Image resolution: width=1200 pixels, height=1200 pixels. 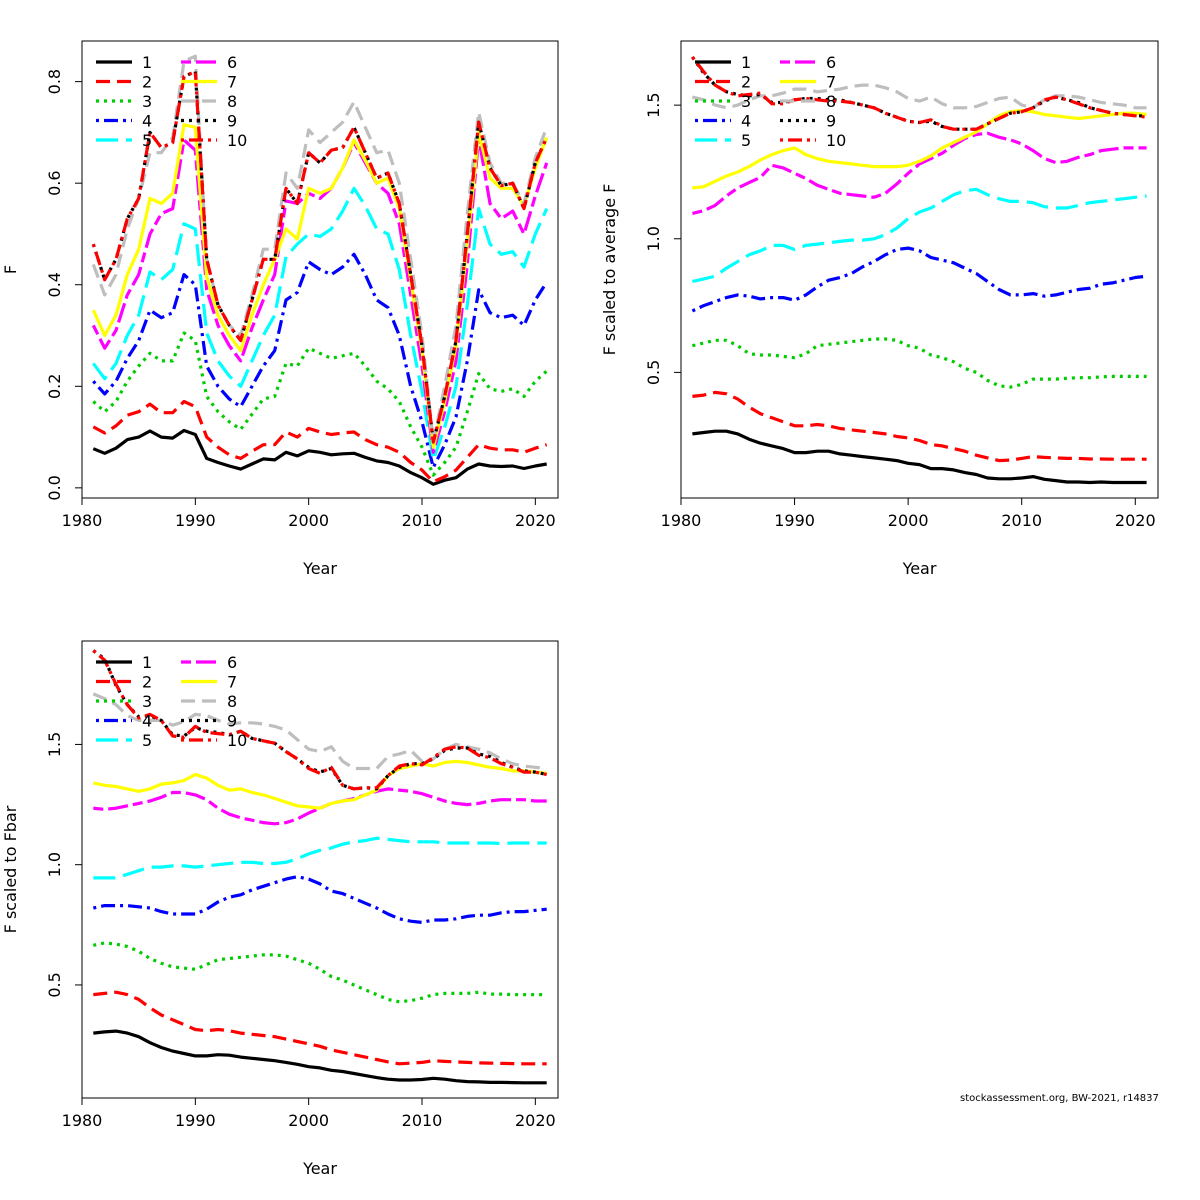 I want to click on y-axis-title: F scaled to Fbar, so click(x=10, y=869).